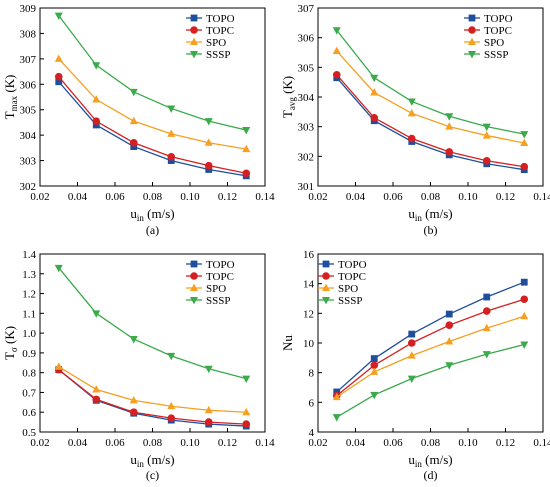  Describe the element at coordinates (29, 255) in the screenshot. I see `y-tick-label: 1.4` at that location.